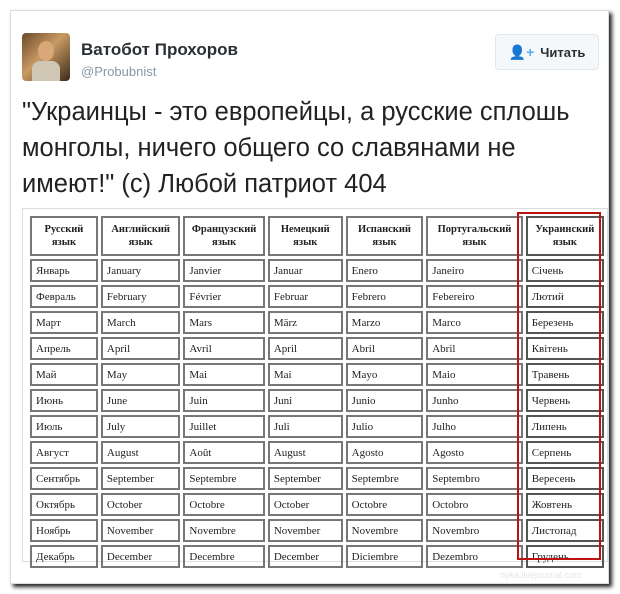 This screenshot has width=620, height=594. I want to click on table-cell: Март, so click(64, 322).